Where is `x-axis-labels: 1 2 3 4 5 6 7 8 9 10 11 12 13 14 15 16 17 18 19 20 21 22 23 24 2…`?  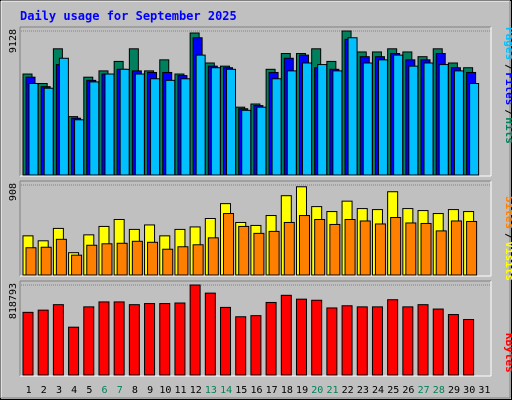
x-axis-labels: 1 2 3 4 5 6 7 8 9 10 11 12 13 14 15 16 17 18 19 20 21 22 23 24 2… is located at coordinates (258, 390).